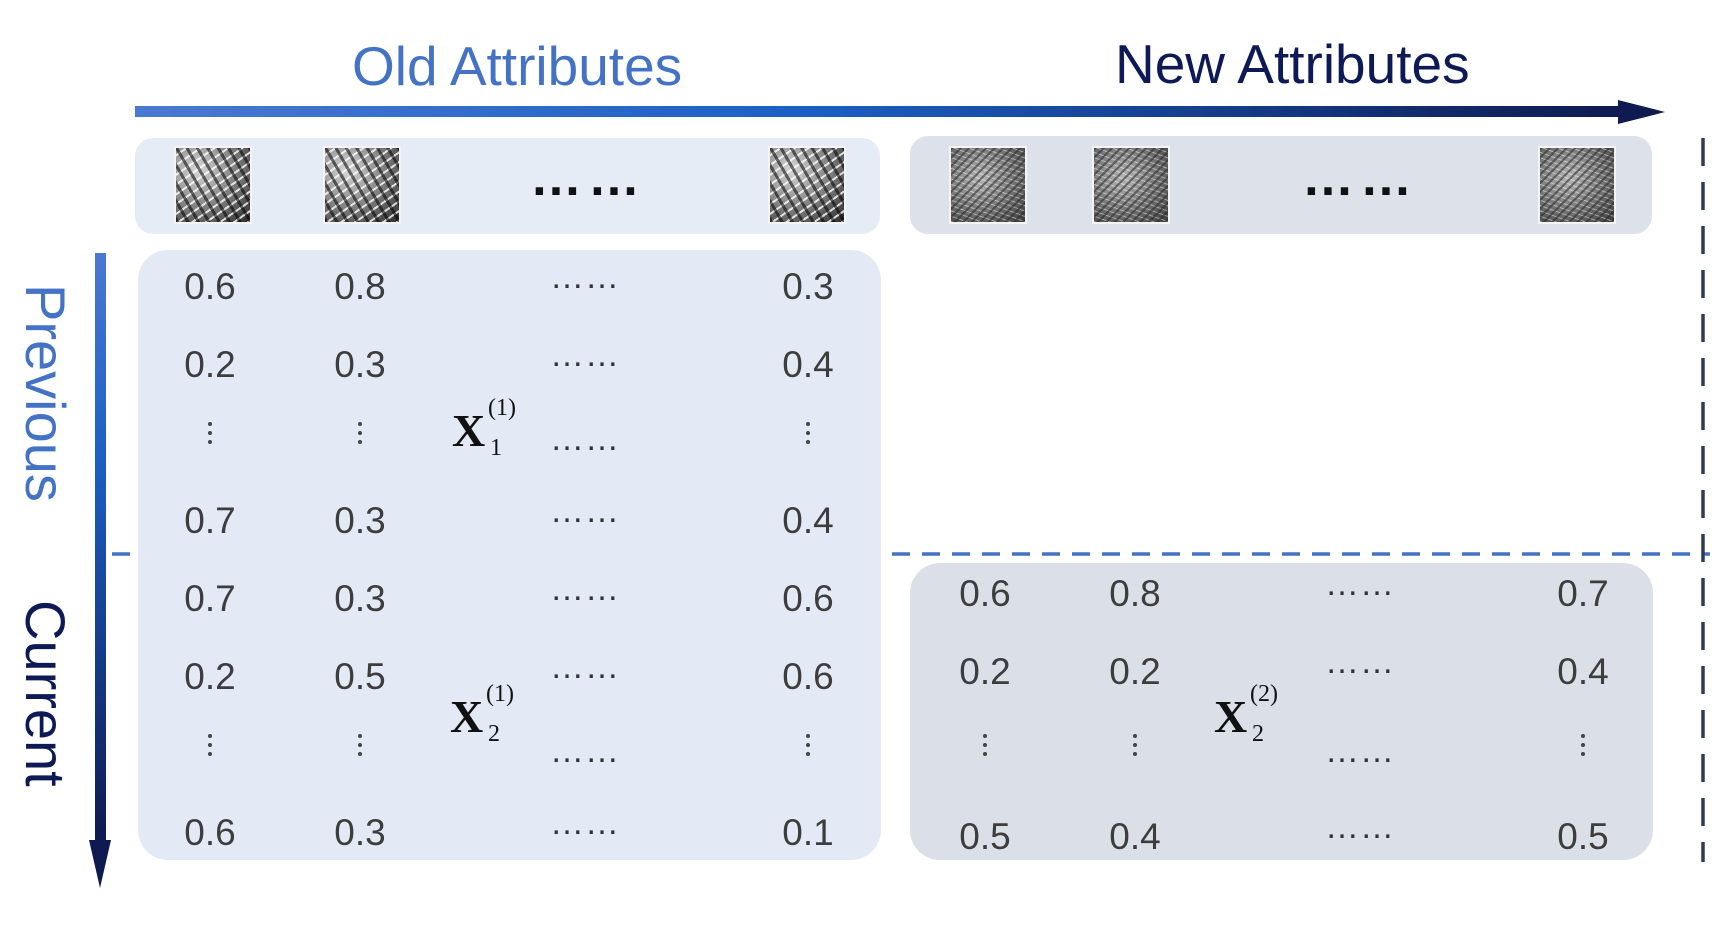 The image size is (1723, 931). What do you see at coordinates (808, 832) in the screenshot?
I see `matrix-cell: 0.1` at bounding box center [808, 832].